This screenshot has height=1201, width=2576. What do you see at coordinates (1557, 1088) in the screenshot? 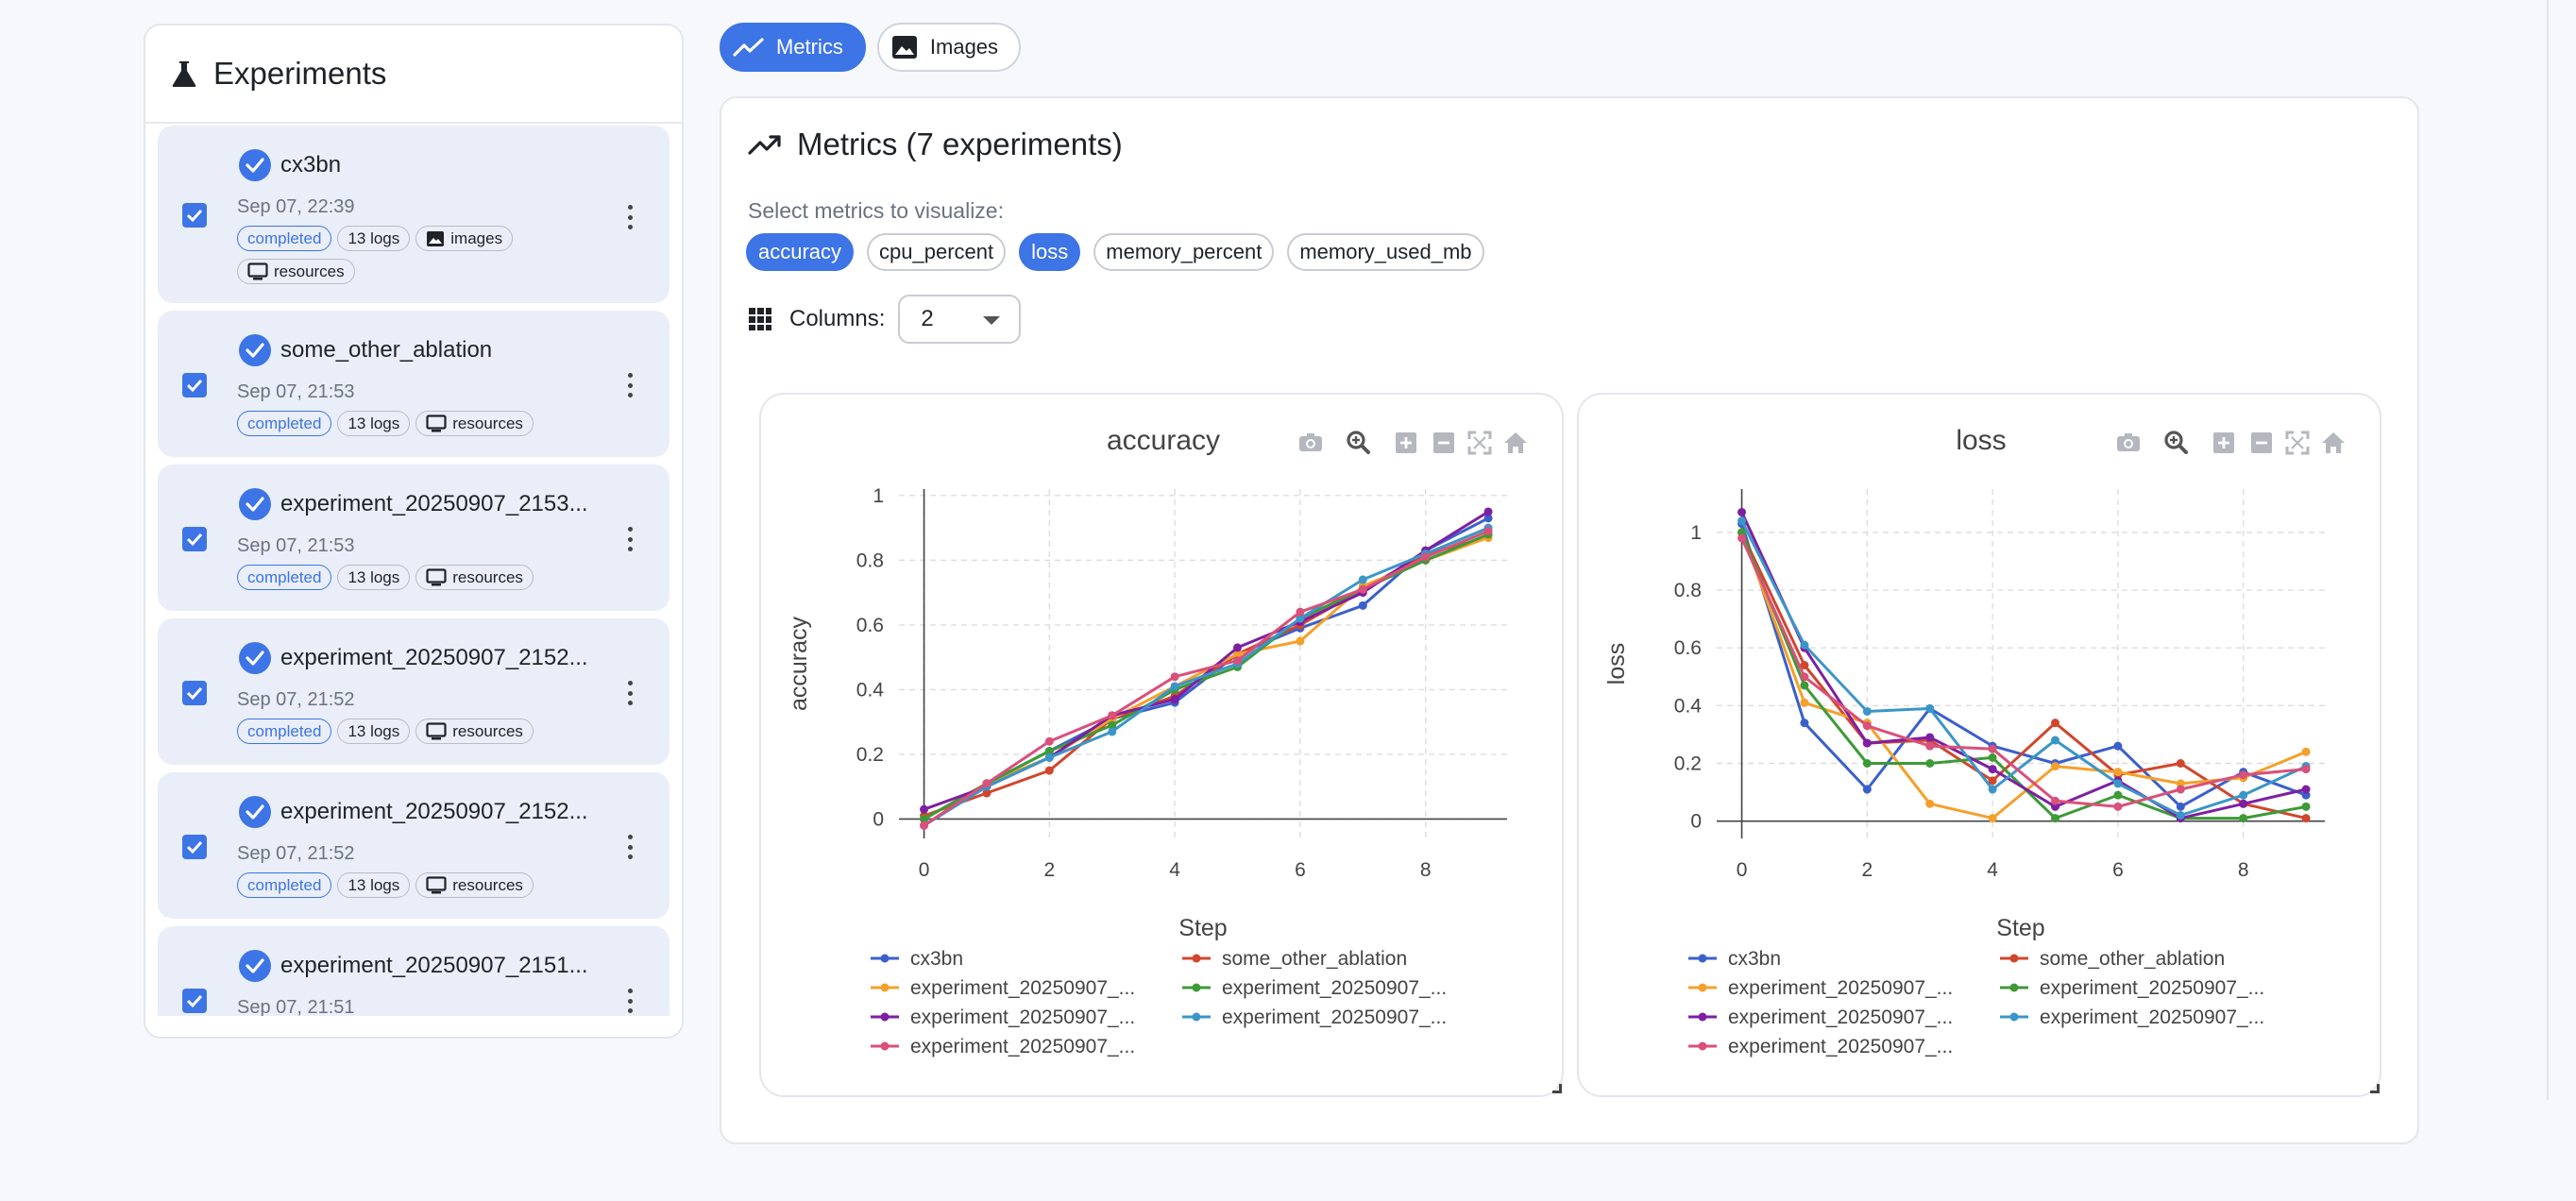
I see `resize-handle` at bounding box center [1557, 1088].